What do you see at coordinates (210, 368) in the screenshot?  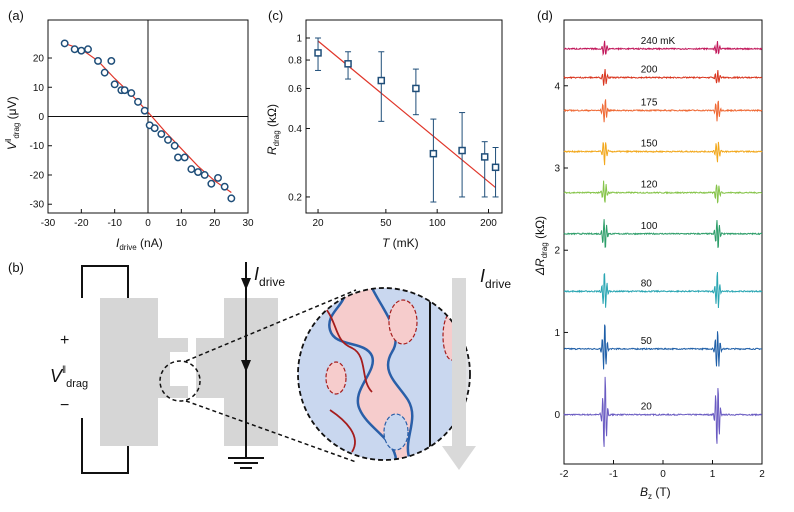 I see `right-device-arm` at bounding box center [210, 368].